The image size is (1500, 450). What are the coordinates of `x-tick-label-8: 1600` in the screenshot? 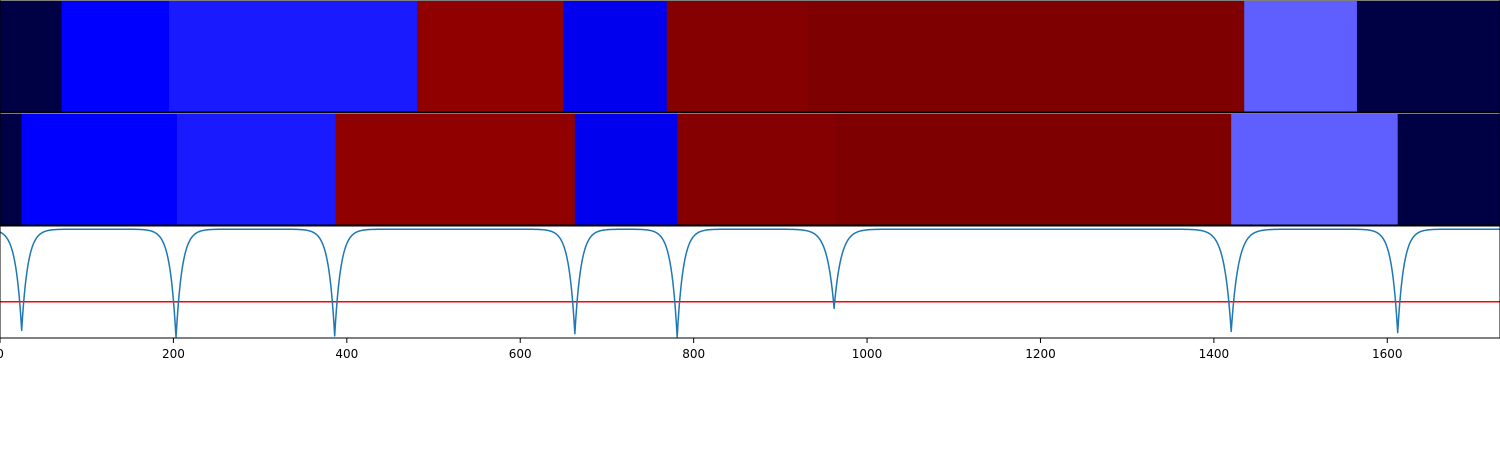 It's located at (1387, 354).